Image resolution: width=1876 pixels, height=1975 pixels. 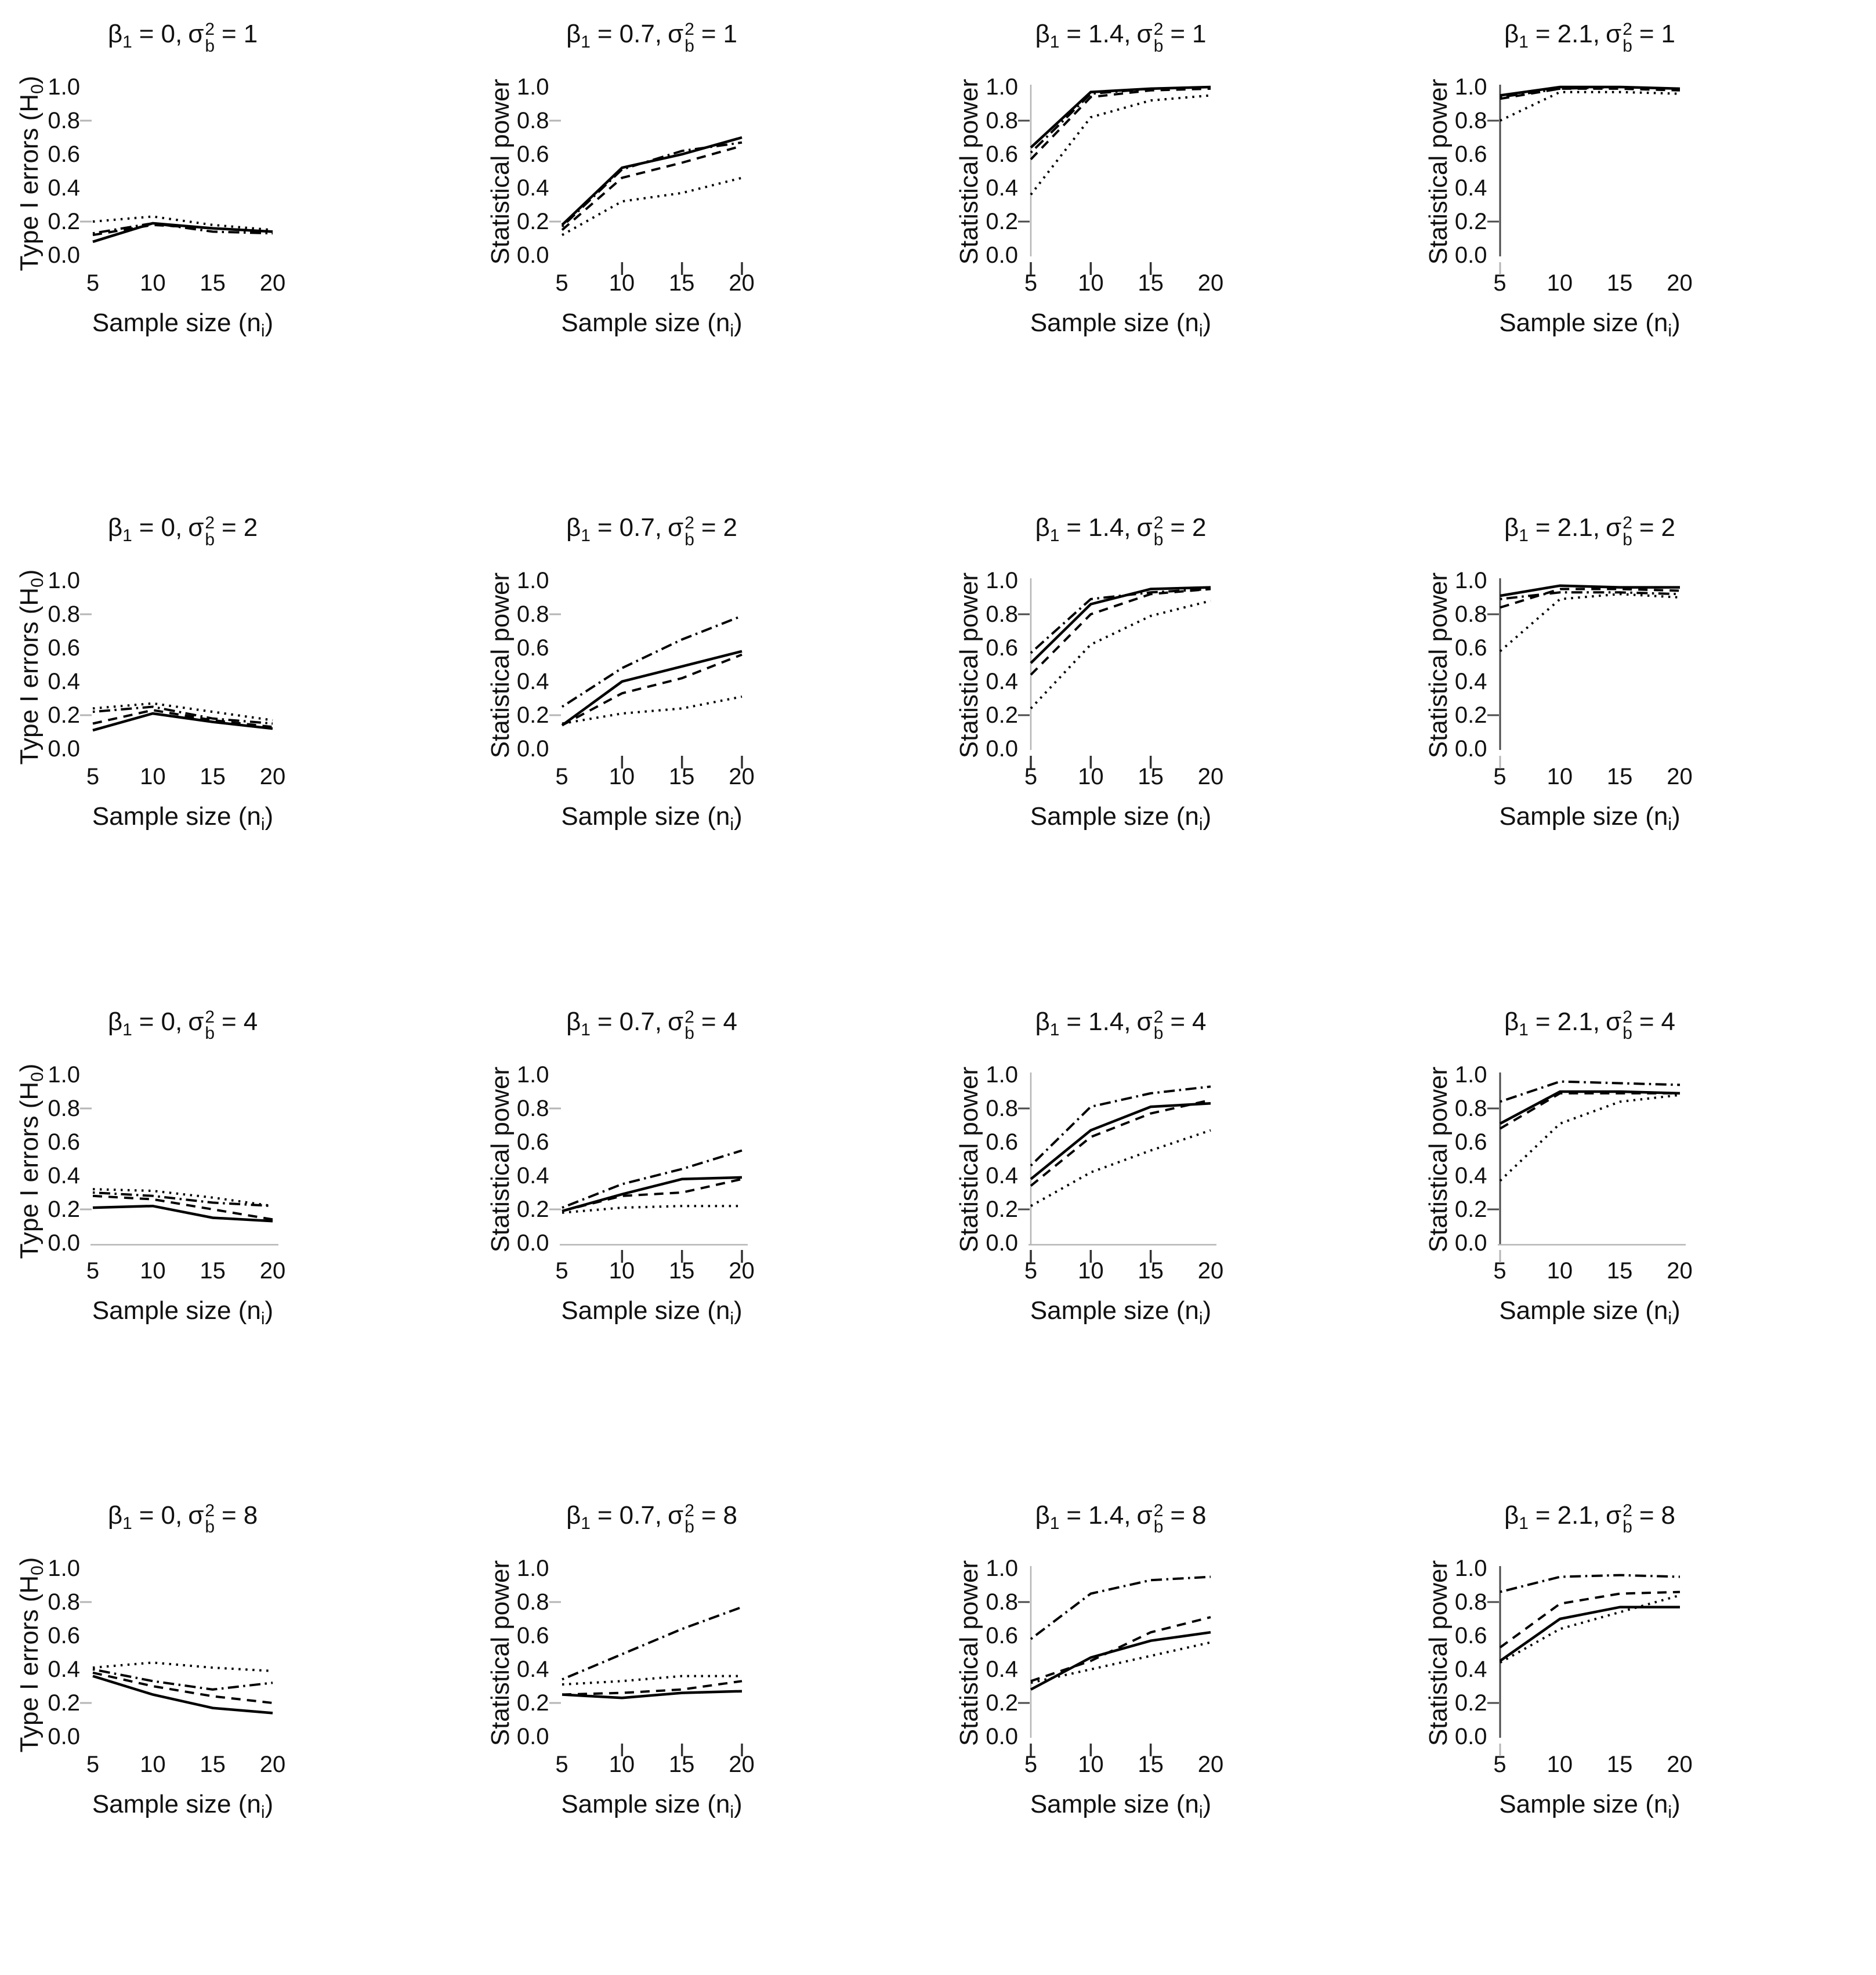 I want to click on y-tick-label: 0.8, so click(x=1002, y=614).